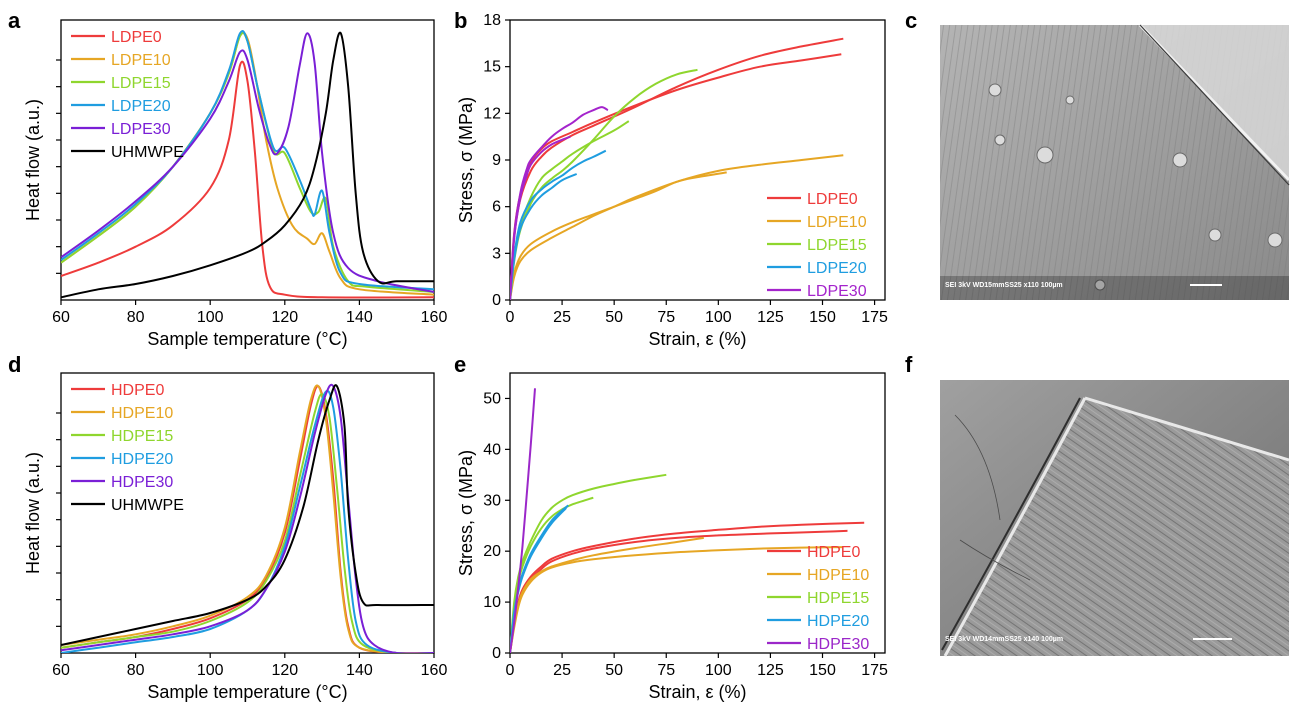 The width and height of the screenshot is (1298, 709). Describe the element at coordinates (33, 160) in the screenshot. I see `y-axis-label: Heat flow (a.u.)` at that location.